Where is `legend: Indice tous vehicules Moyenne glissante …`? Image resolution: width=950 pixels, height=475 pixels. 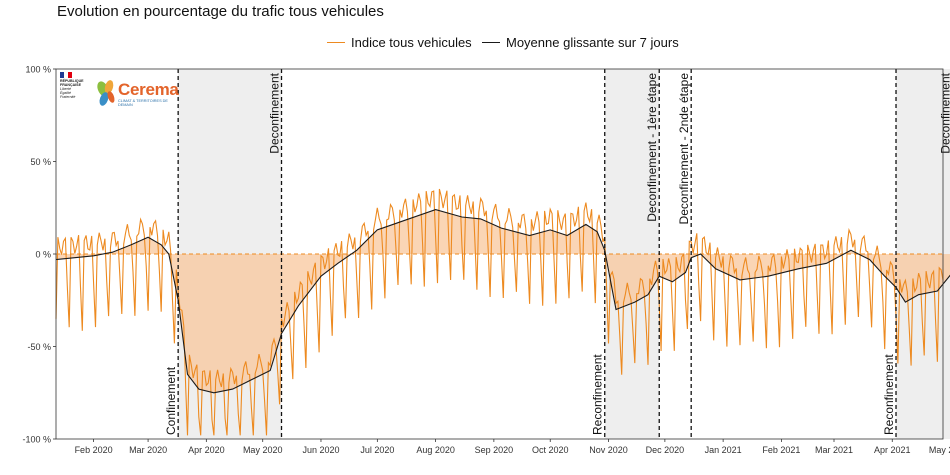
legend: Indice tous vehicules Moyenne glissante … is located at coordinates (475, 42).